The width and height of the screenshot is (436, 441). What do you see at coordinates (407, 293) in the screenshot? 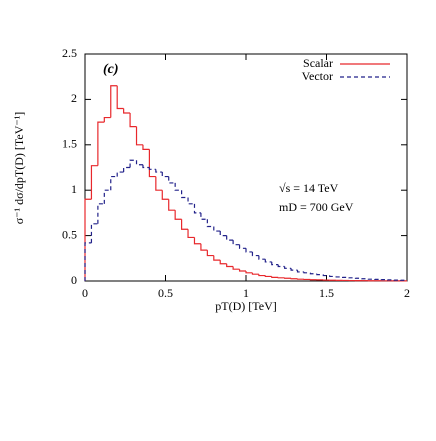
I see `x-tick-label: 2` at bounding box center [407, 293].